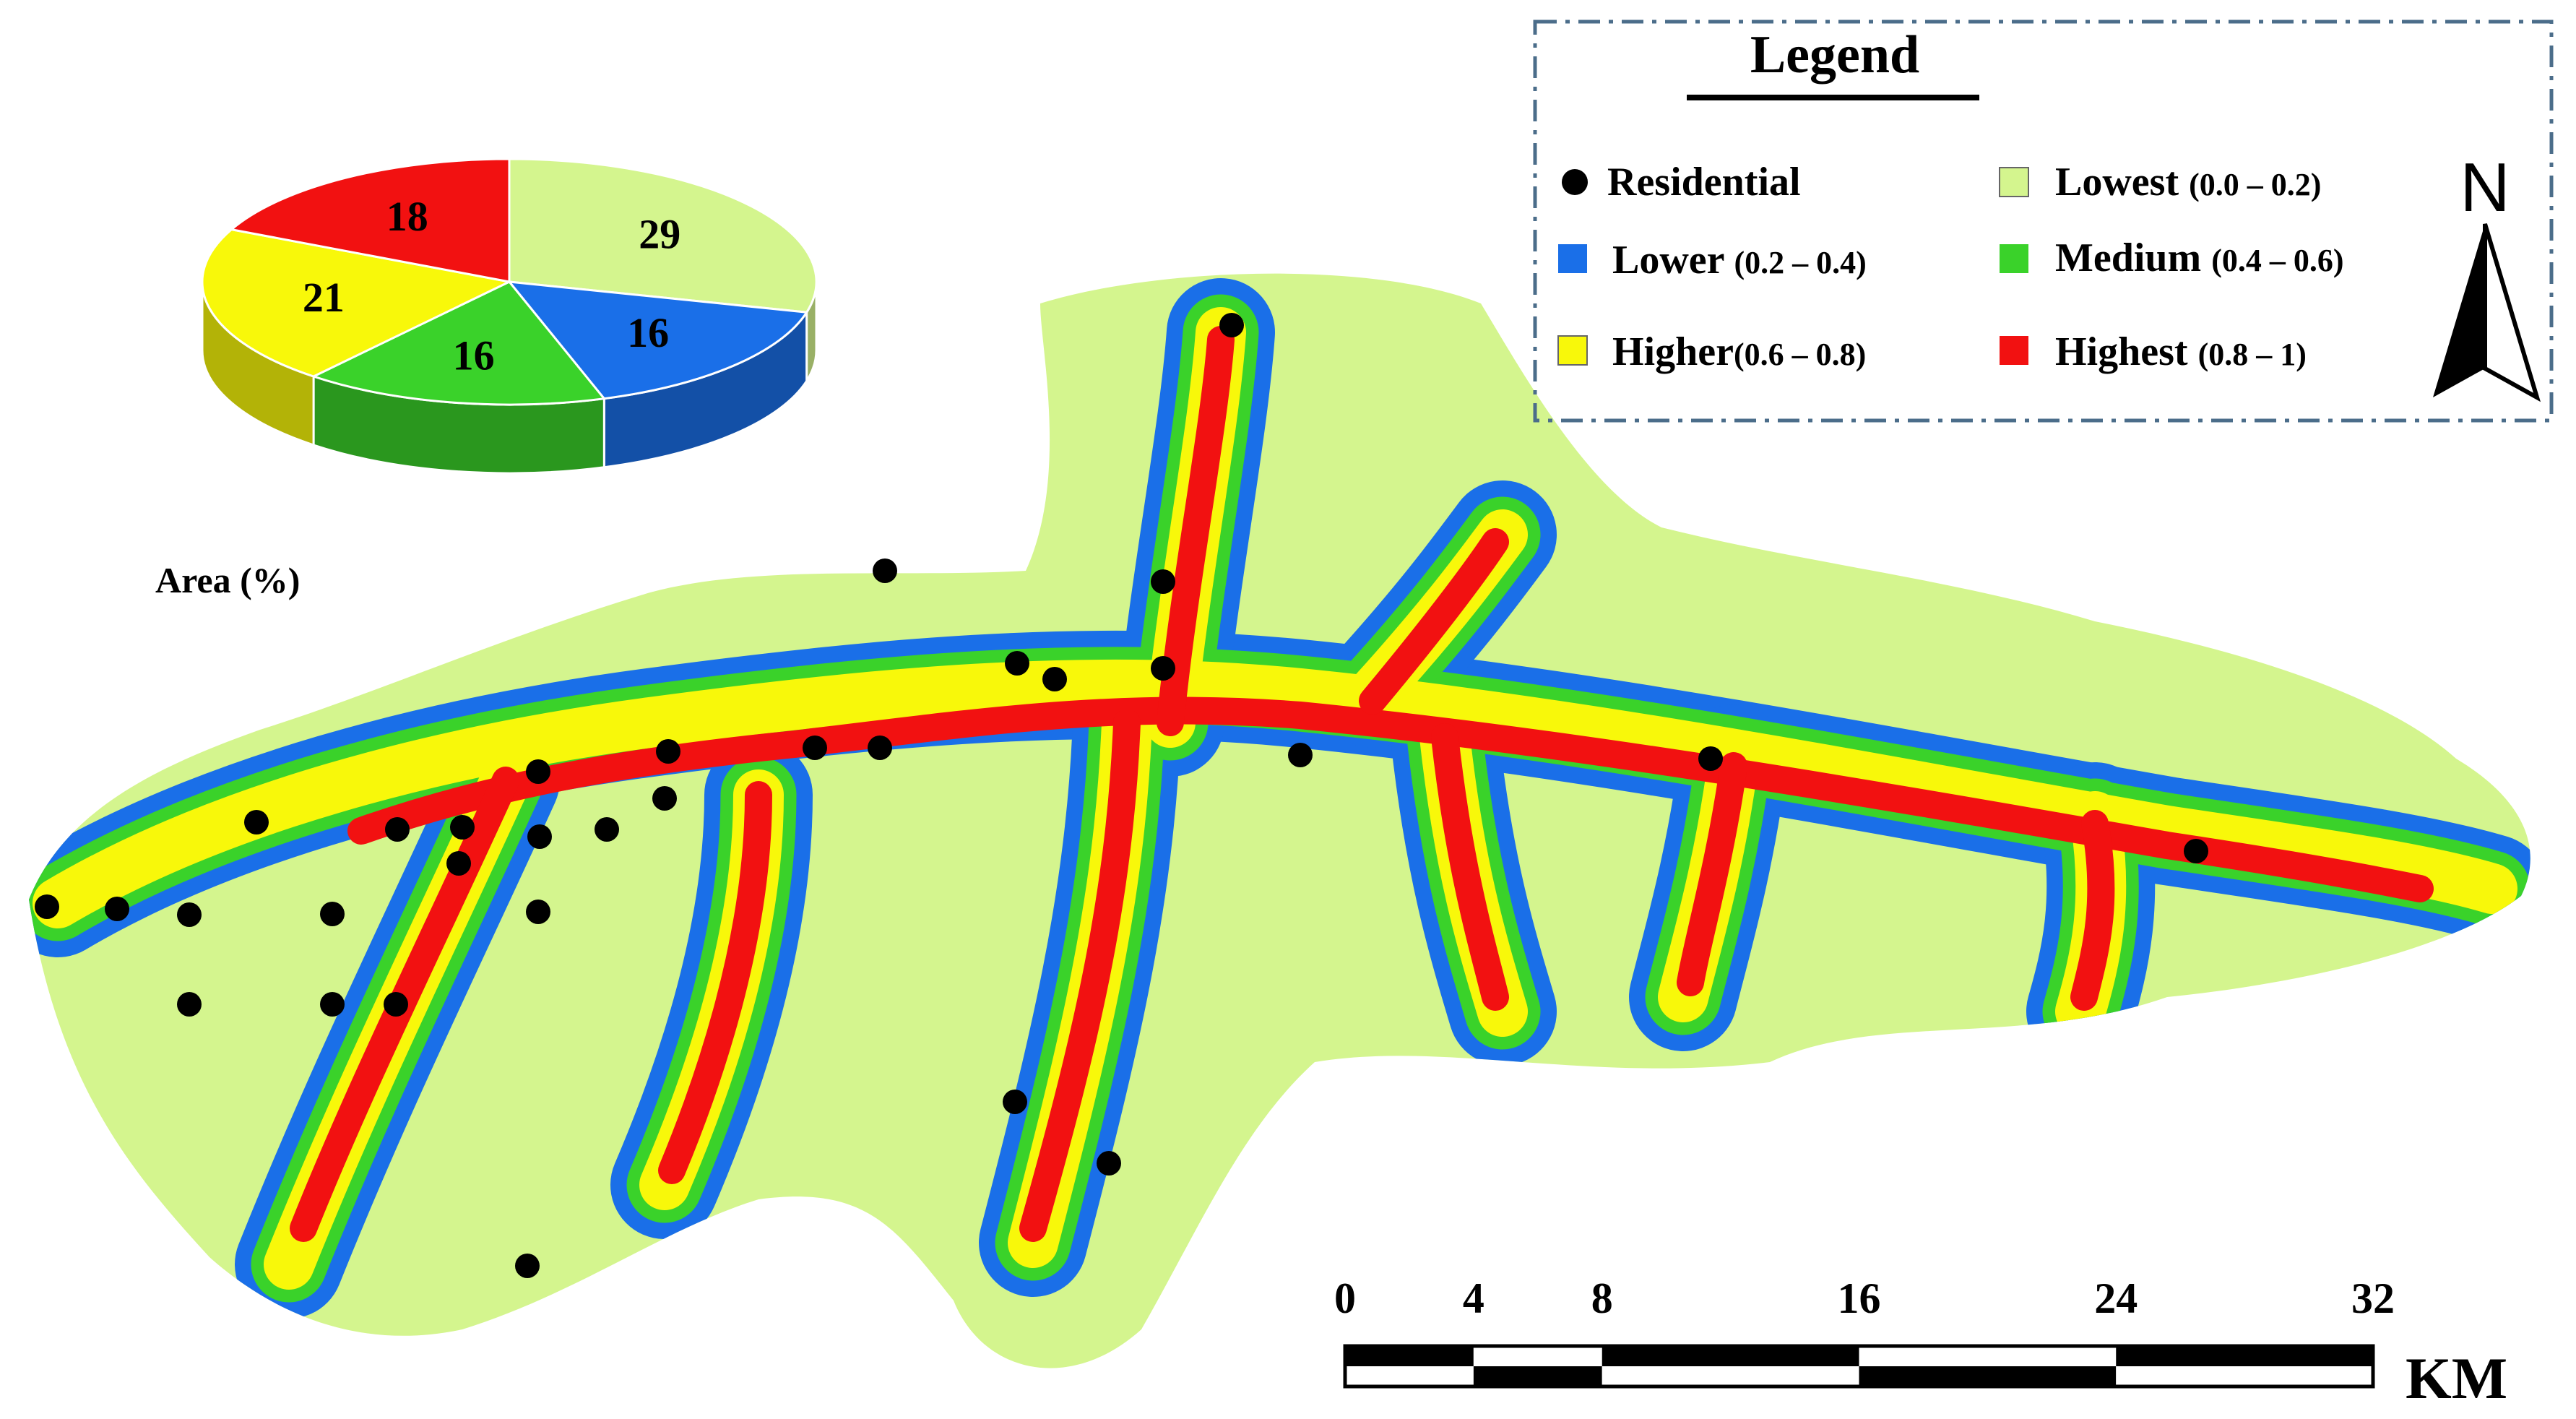 This screenshot has width=2576, height=1419. Describe the element at coordinates (648, 332) in the screenshot. I see `pie-value-label-lower: 16` at that location.